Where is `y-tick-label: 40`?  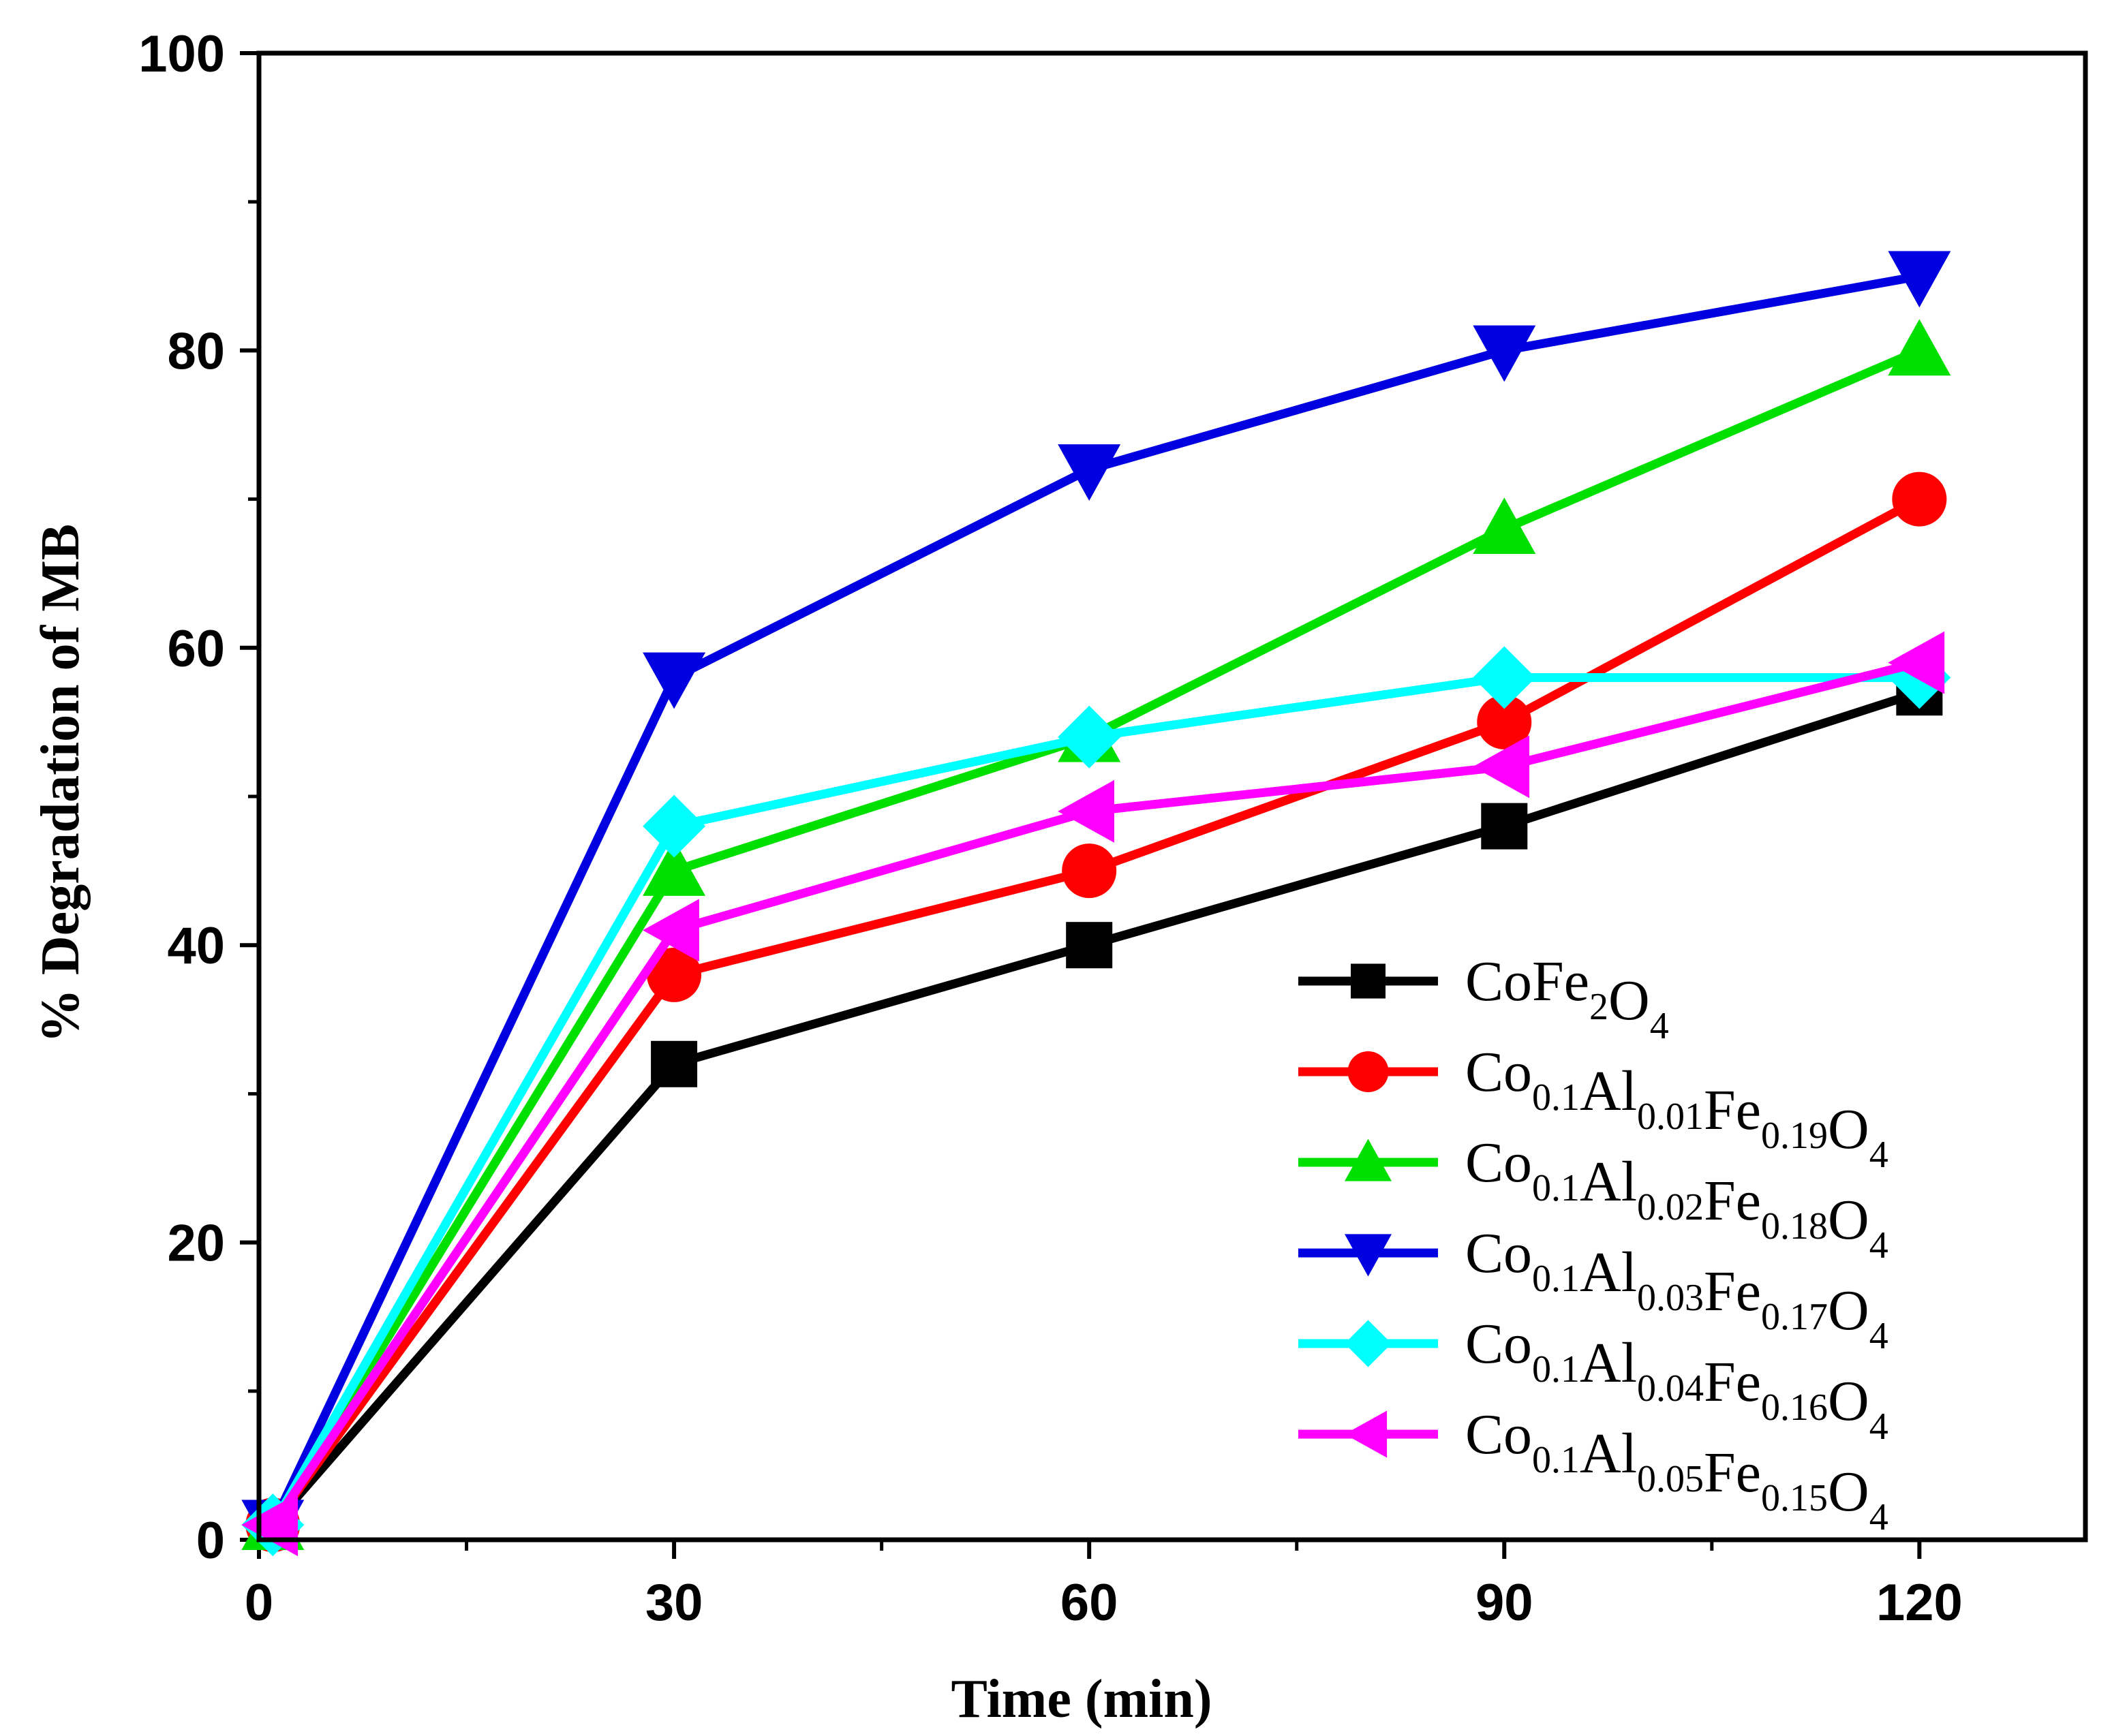
y-tick-label: 40 is located at coordinates (196, 946).